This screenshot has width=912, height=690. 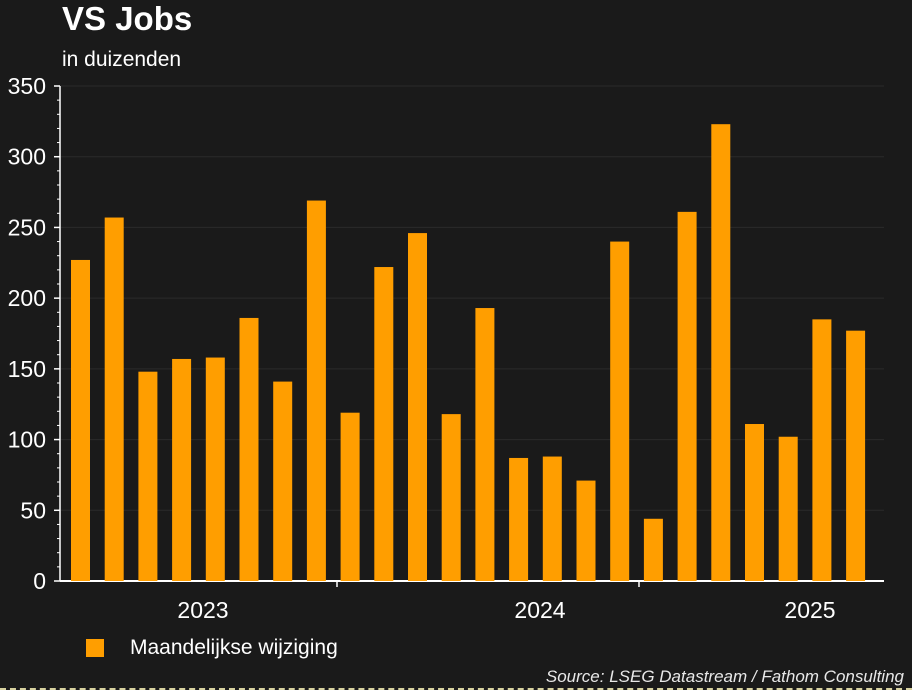 I want to click on legend: Maandelijkse wijziging, so click(x=212, y=648).